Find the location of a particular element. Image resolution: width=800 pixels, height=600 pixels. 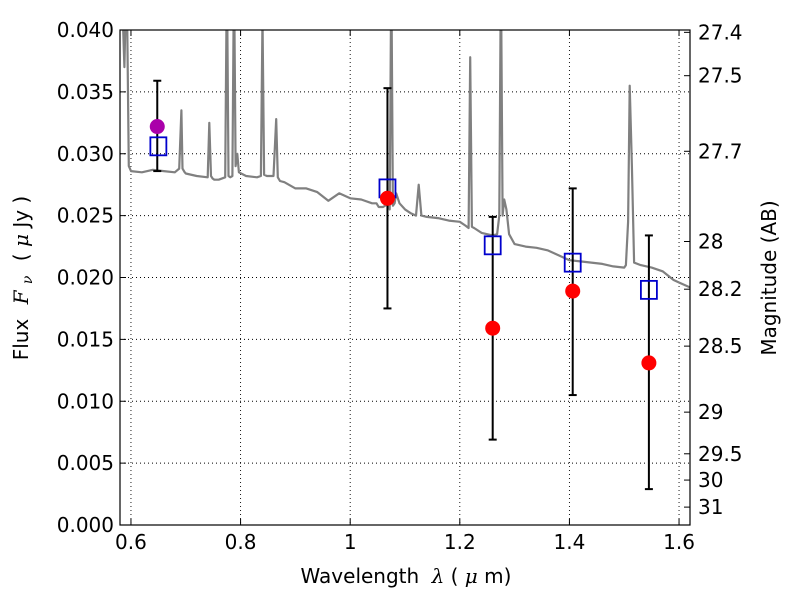

magnitude-tick-label: 29.5 is located at coordinates (720, 454).